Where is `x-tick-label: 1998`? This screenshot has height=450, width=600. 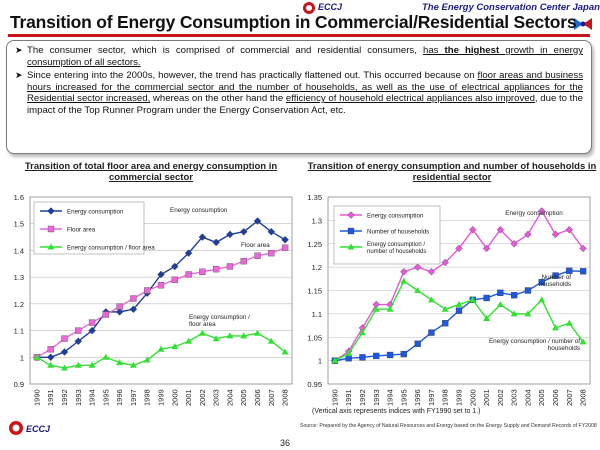 x-tick-label: 1998 is located at coordinates (445, 397).